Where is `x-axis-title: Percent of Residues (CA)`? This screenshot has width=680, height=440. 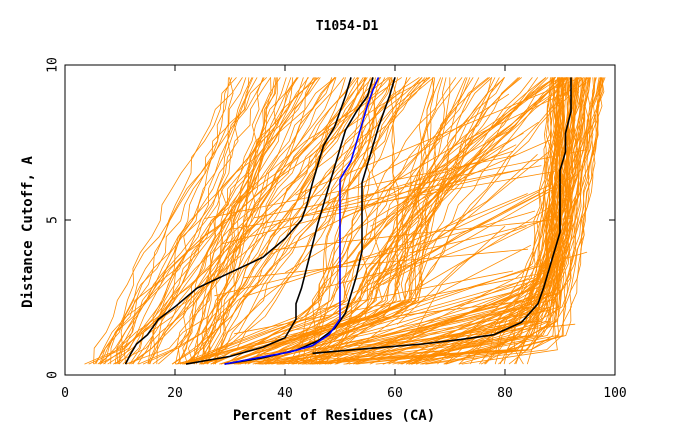
x-axis-title: Percent of Residues (CA) is located at coordinates (334, 416).